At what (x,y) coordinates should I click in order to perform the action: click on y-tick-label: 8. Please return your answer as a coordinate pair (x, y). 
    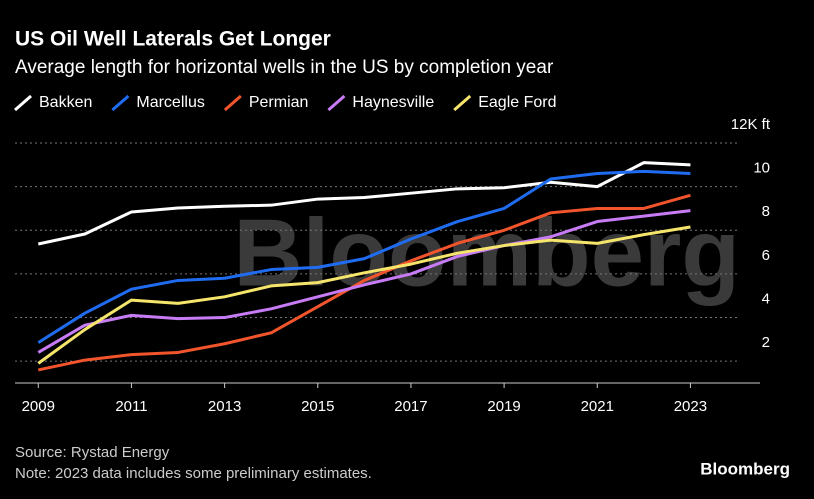
    Looking at the image, I should click on (766, 211).